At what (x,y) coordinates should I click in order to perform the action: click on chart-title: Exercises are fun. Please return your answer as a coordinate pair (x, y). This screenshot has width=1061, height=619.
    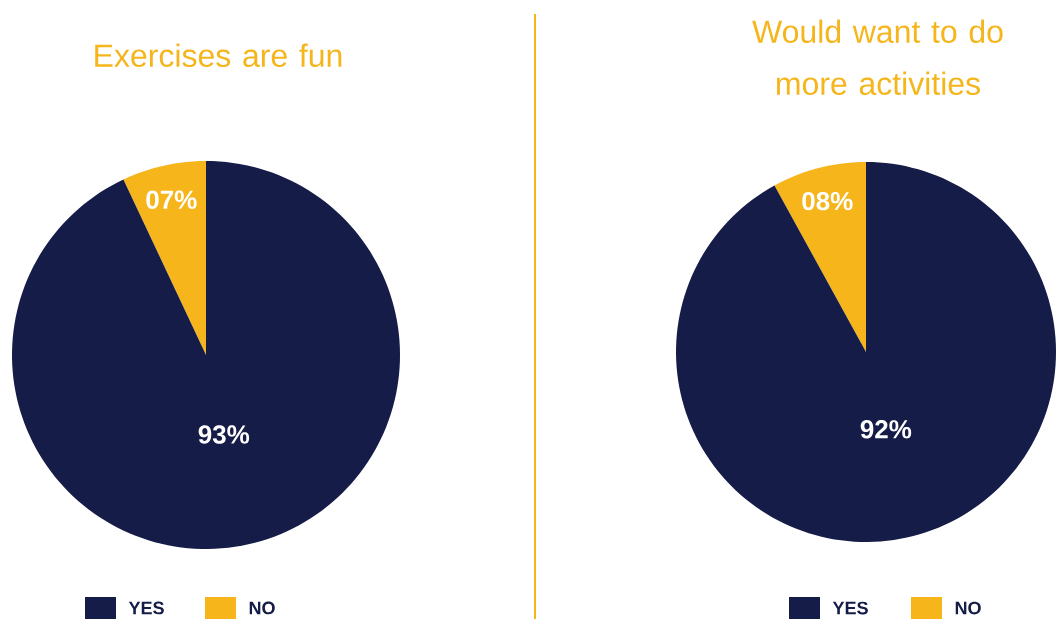
    Looking at the image, I should click on (218, 55).